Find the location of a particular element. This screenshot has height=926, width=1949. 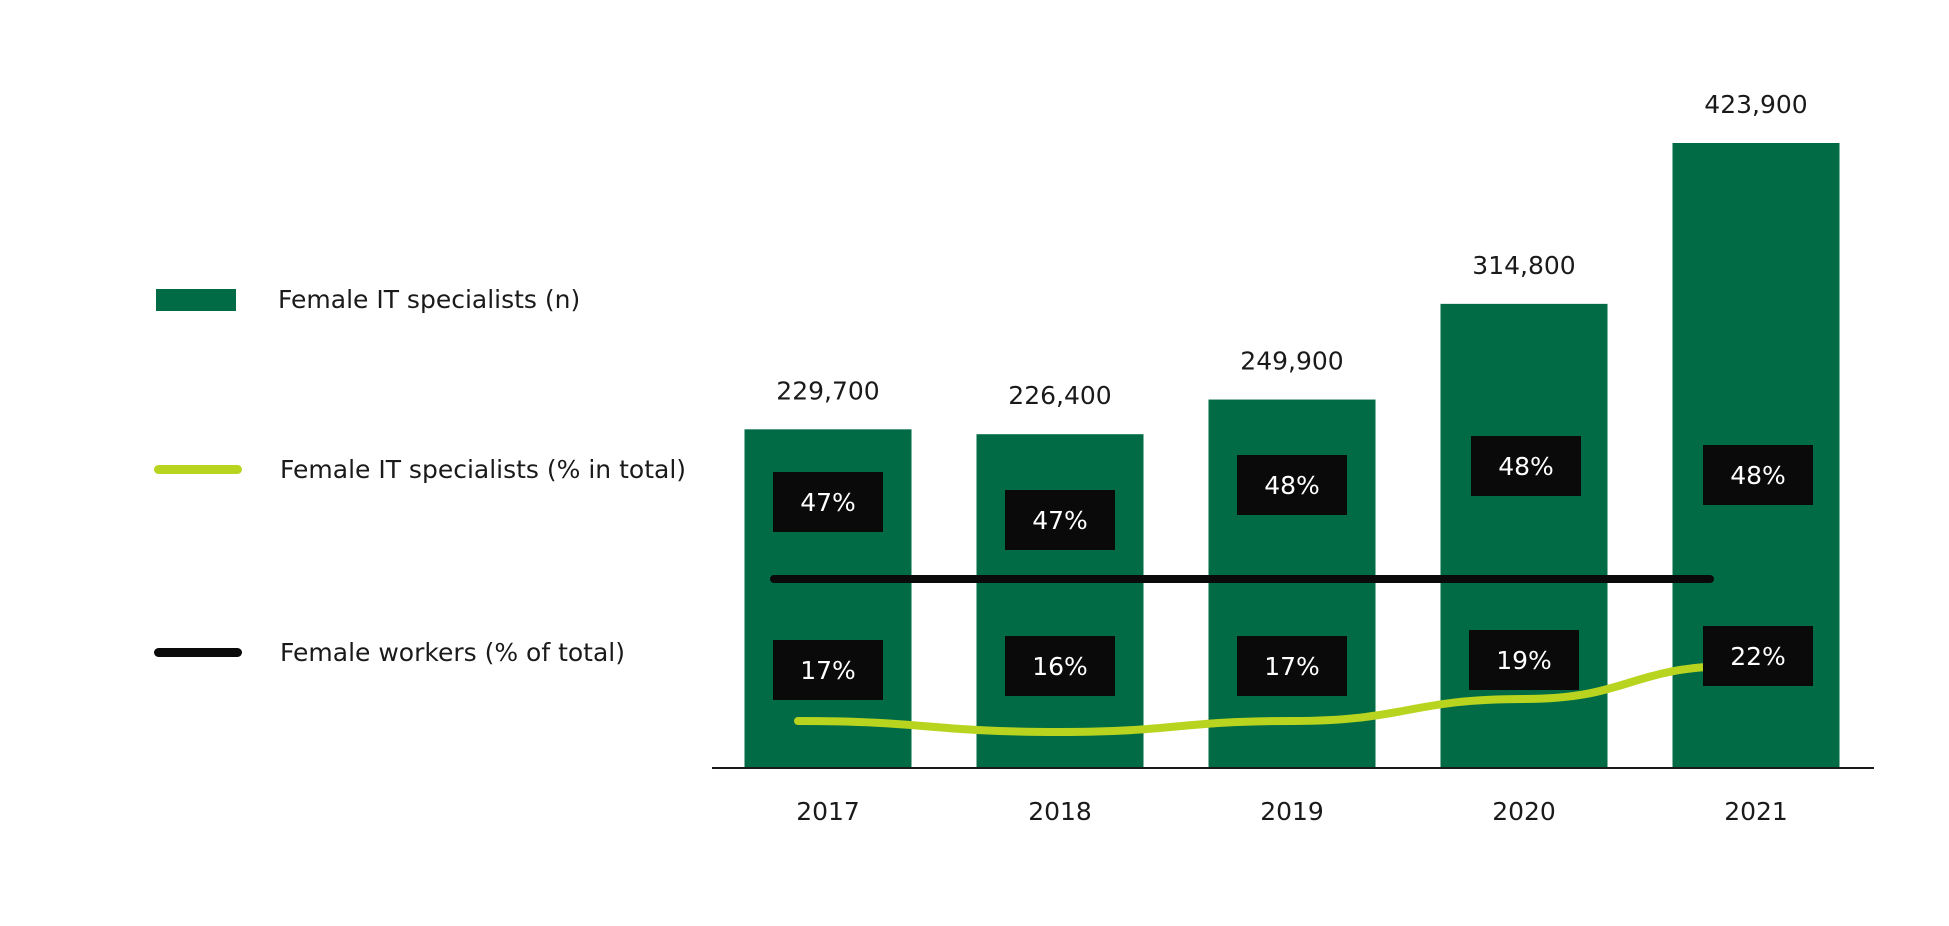

x-axis-ticks: 2017 2018 2019 2020 2021 is located at coordinates (1292, 811).